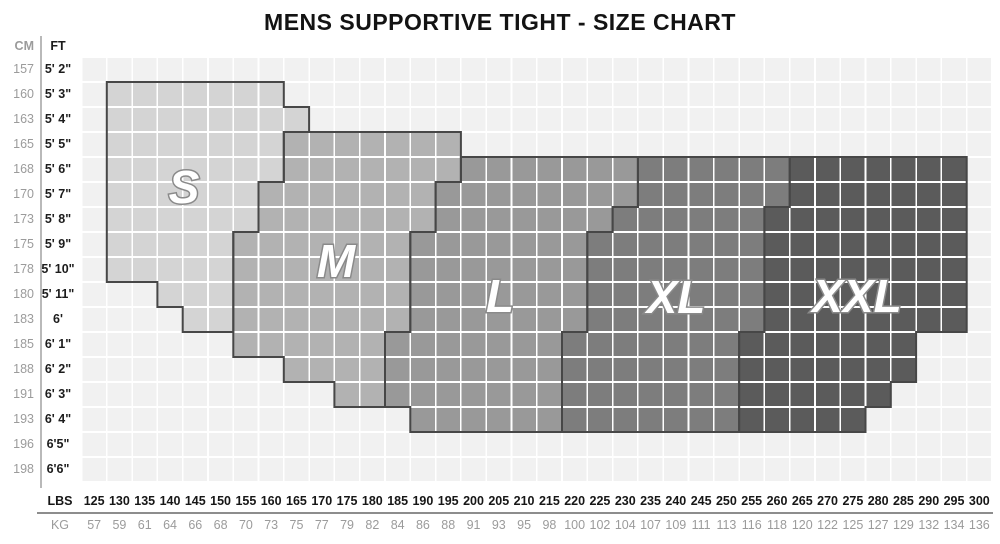 The image size is (1000, 544). I want to click on weight-lbs-label: 140, so click(170, 501).